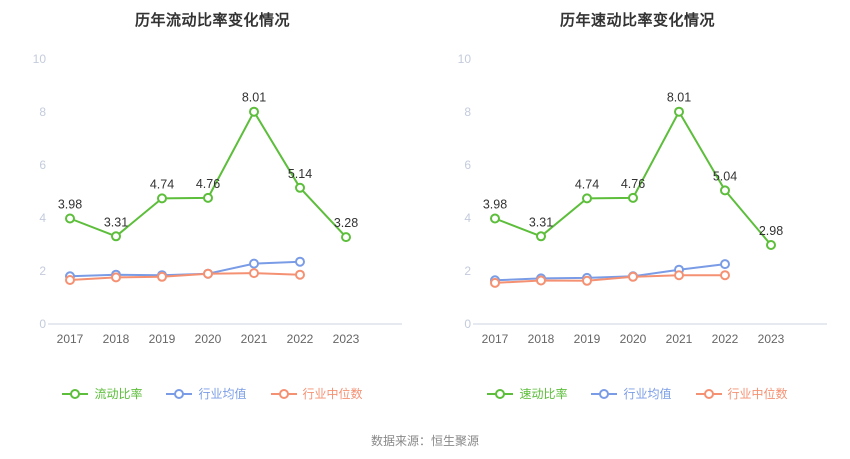 This screenshot has height=459, width=850. I want to click on legend-item-label: 流动比率, so click(118, 394).